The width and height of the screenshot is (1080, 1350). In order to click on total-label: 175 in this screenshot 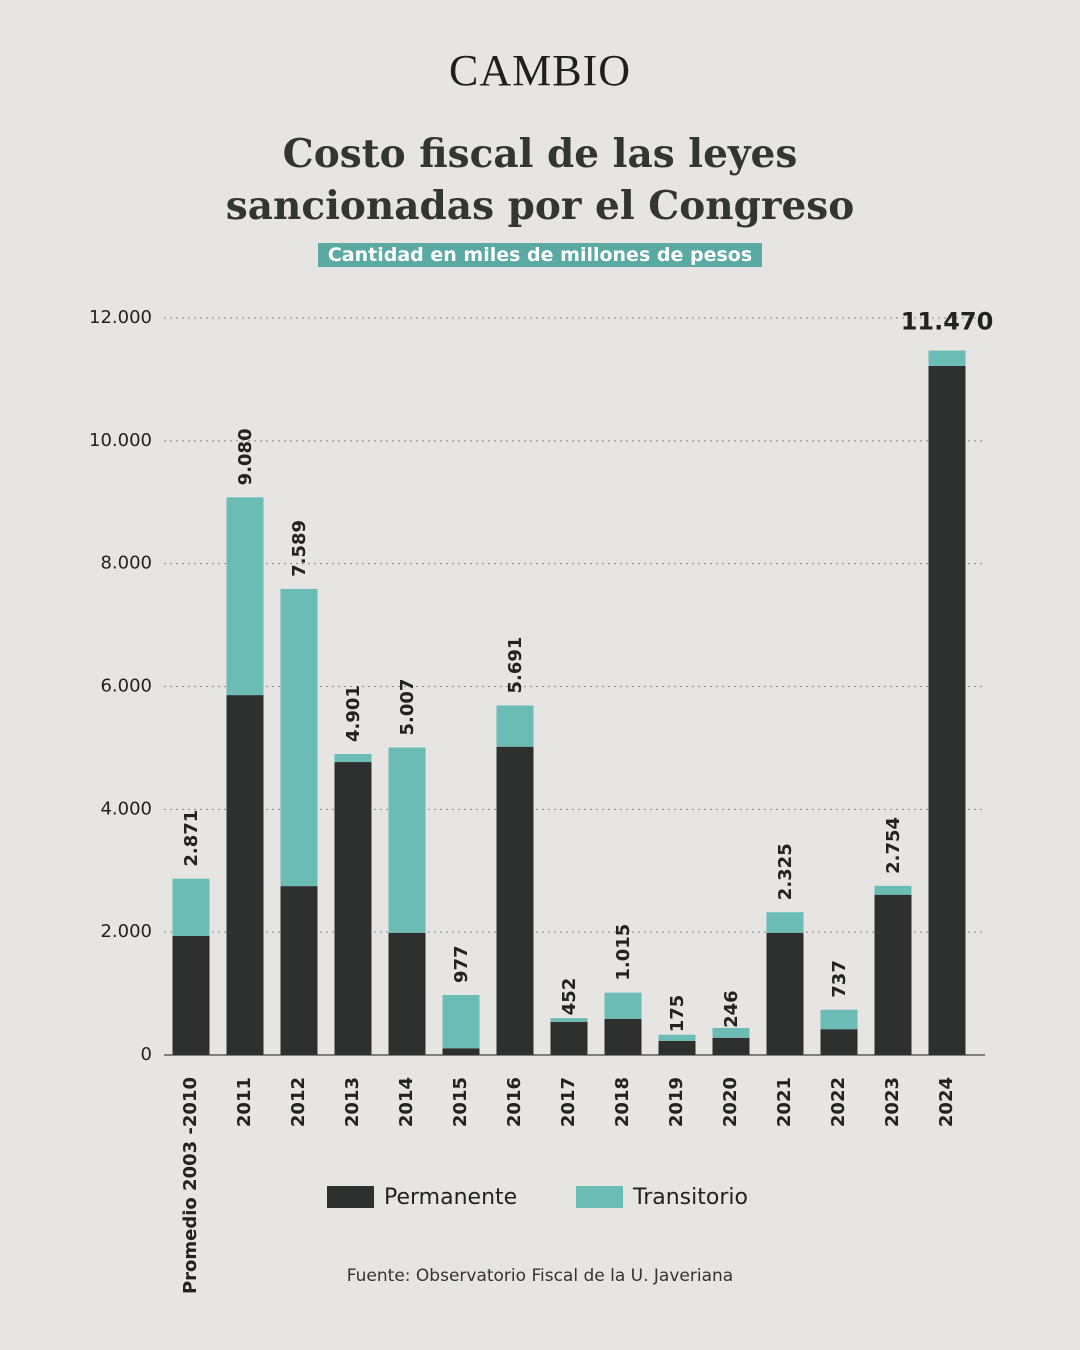, I will do `click(677, 1014)`.